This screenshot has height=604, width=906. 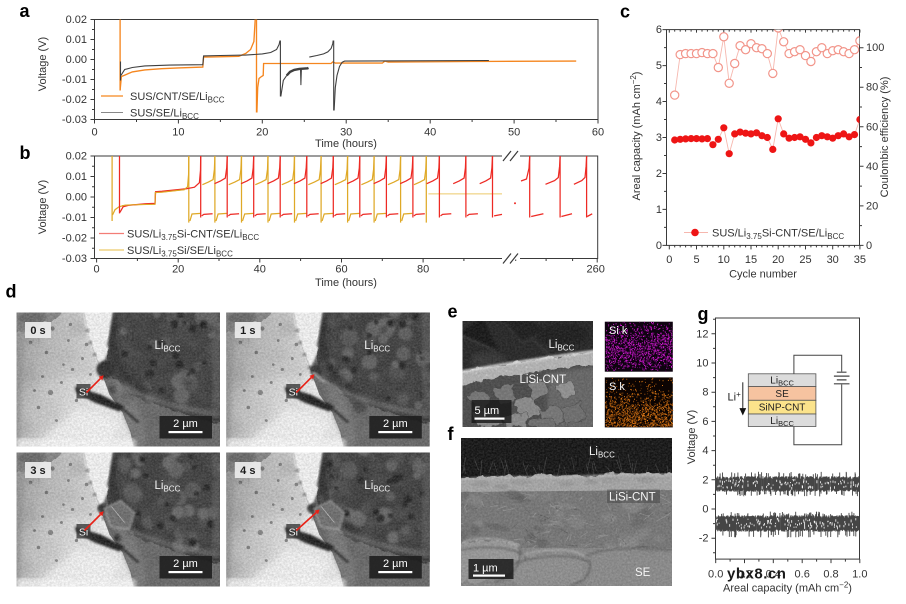 I want to click on svg-text: 3, so click(x=659, y=138).